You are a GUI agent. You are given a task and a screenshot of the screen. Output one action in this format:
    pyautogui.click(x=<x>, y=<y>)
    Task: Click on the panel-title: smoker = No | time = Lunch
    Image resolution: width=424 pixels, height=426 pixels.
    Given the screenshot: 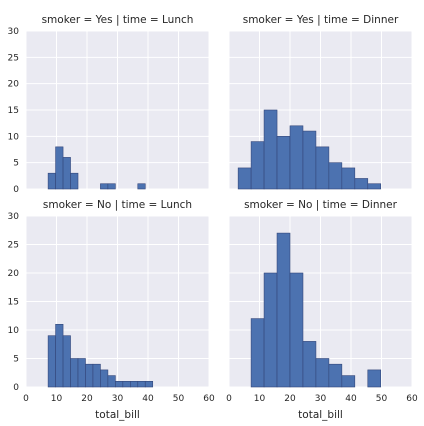 What is the action you would take?
    pyautogui.click(x=117, y=205)
    